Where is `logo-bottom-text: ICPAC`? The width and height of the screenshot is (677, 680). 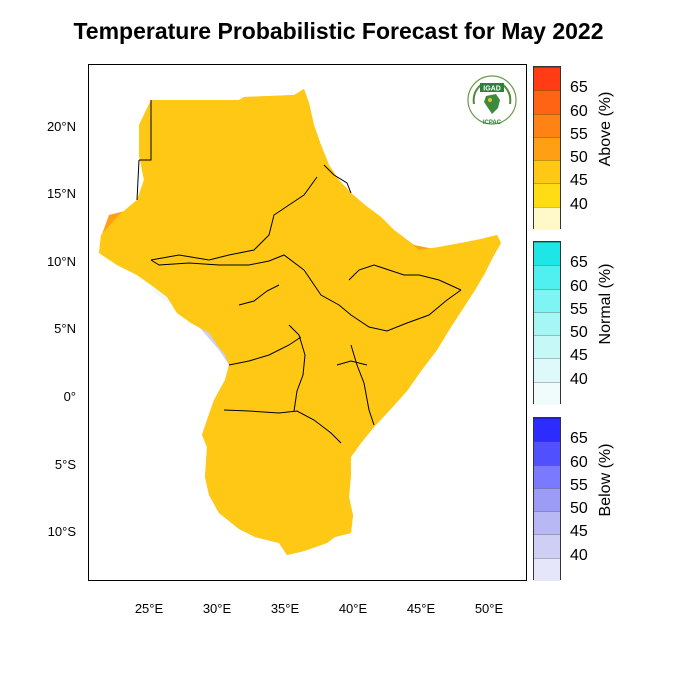 logo-bottom-text: ICPAC is located at coordinates (492, 123).